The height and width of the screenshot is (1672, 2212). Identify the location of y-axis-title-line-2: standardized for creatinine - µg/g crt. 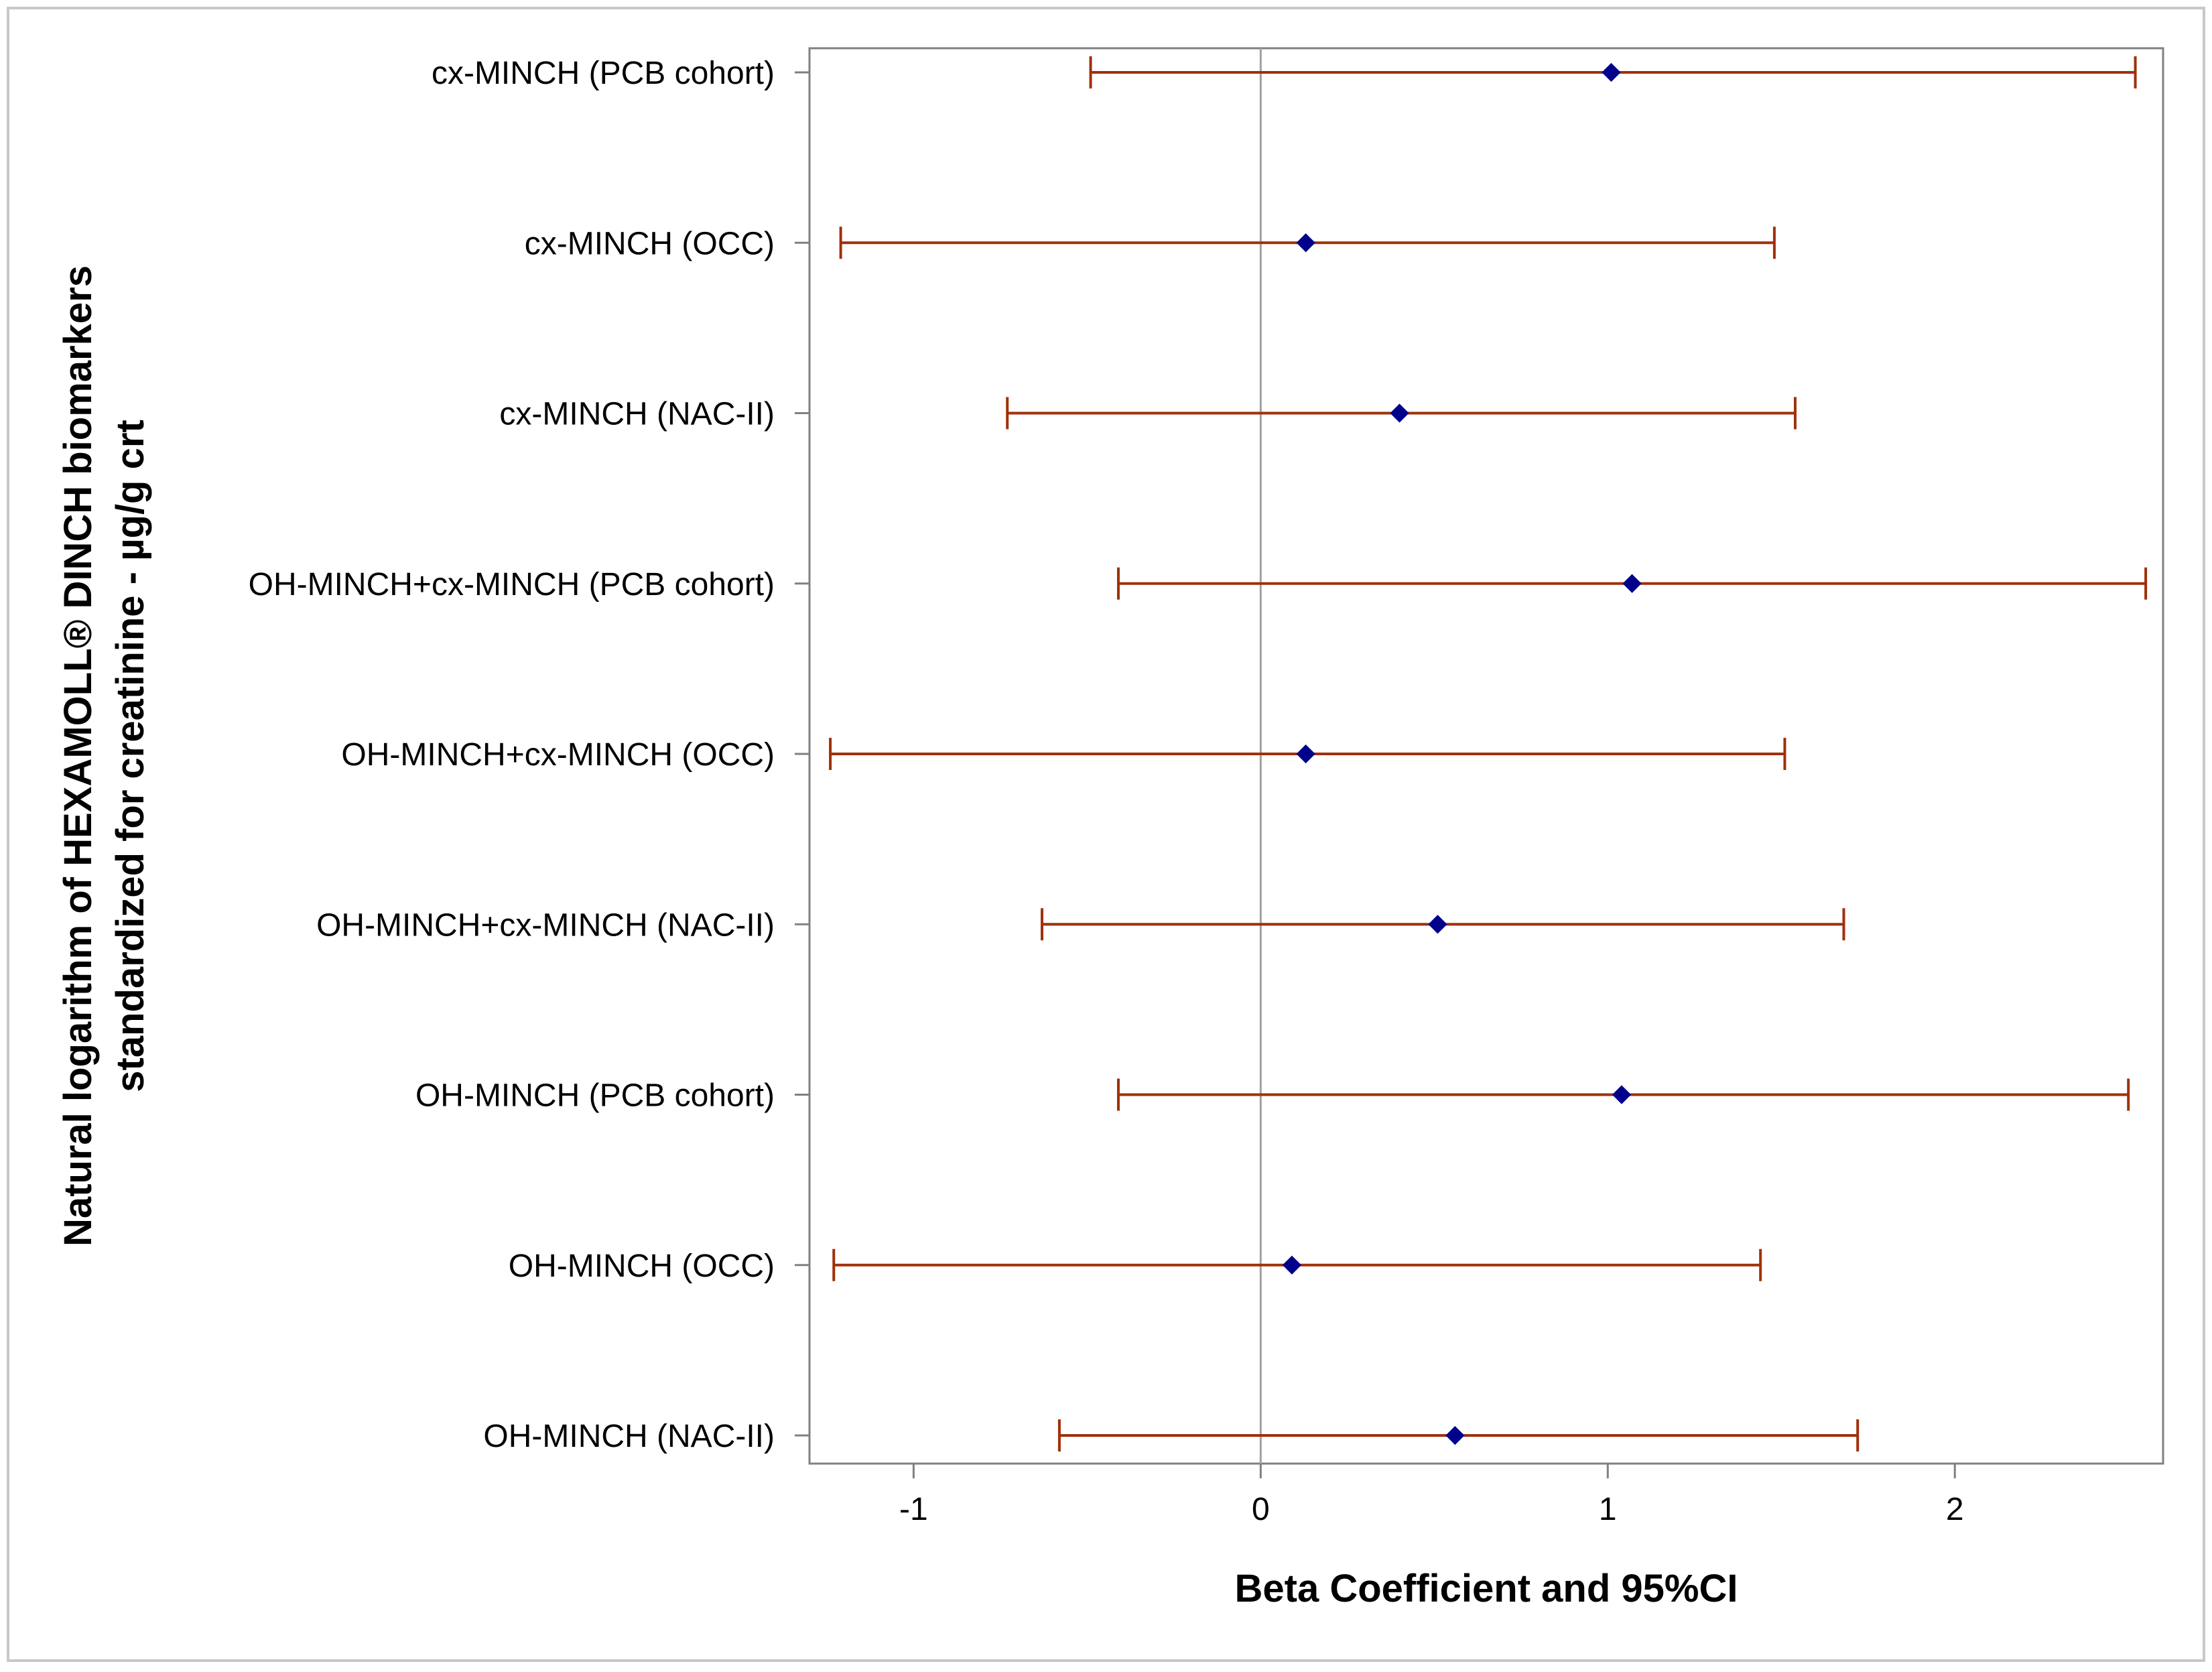
(130, 756).